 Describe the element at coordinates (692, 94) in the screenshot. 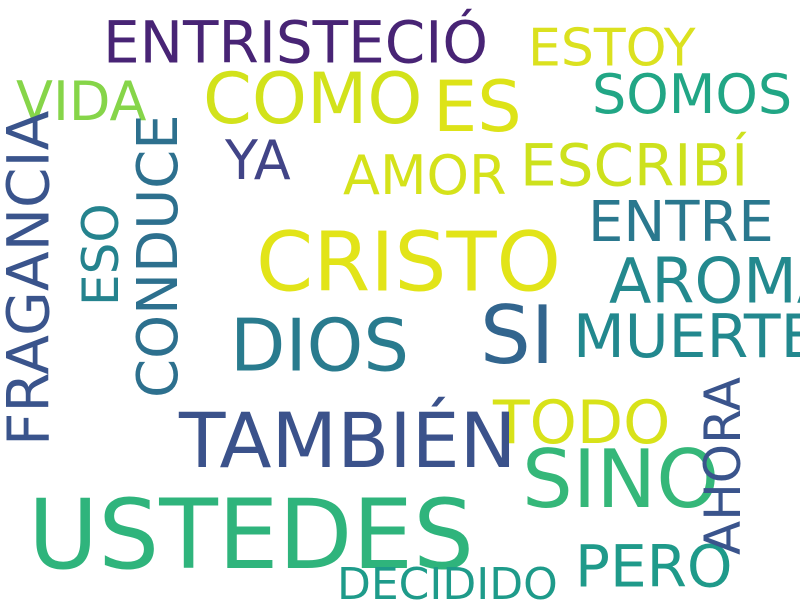

I see `word-somos: SOMOS` at that location.